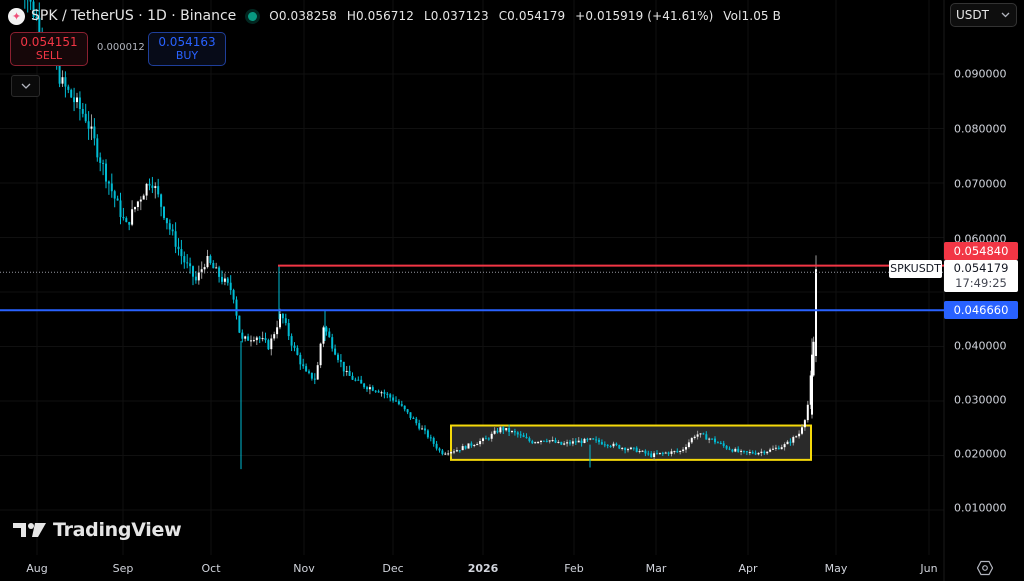 The image size is (1024, 581). I want to click on currency-value: USDT, so click(972, 15).